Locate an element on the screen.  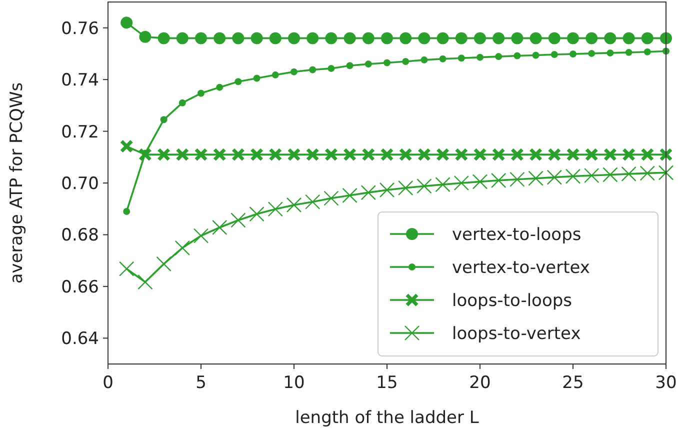
x-tick-label: 25 is located at coordinates (573, 383).